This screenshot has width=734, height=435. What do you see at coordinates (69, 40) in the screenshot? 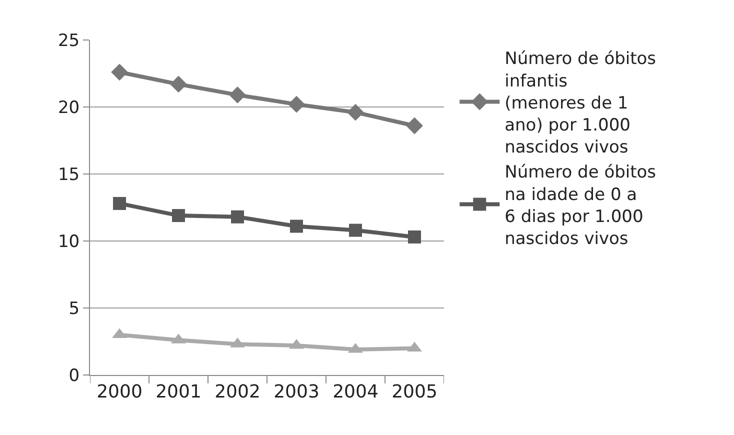
I see `y-tick-label: 25` at bounding box center [69, 40].